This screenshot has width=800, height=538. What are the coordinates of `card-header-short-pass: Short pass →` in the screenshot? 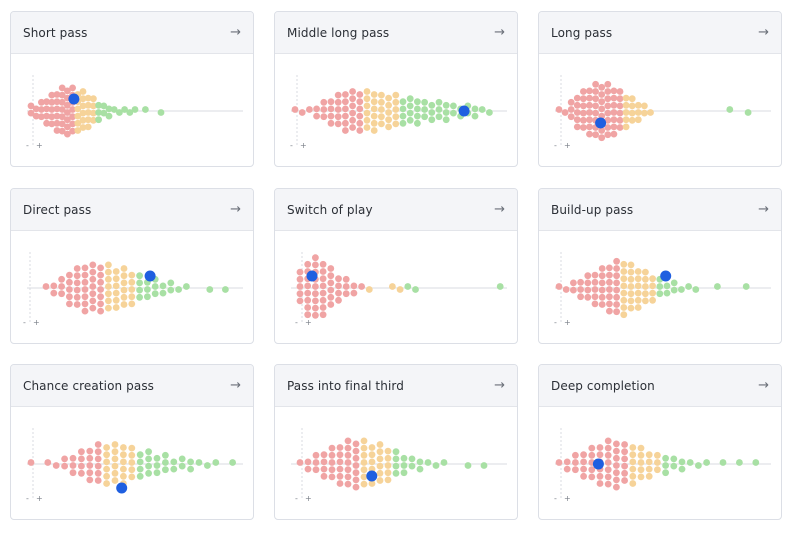 It's located at (132, 33).